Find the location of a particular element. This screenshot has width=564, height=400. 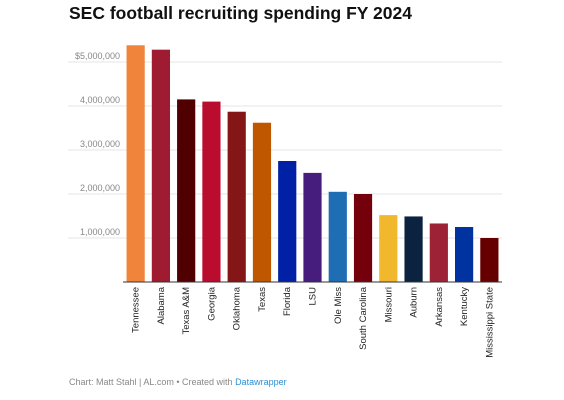

bar-missouri is located at coordinates (388, 248).